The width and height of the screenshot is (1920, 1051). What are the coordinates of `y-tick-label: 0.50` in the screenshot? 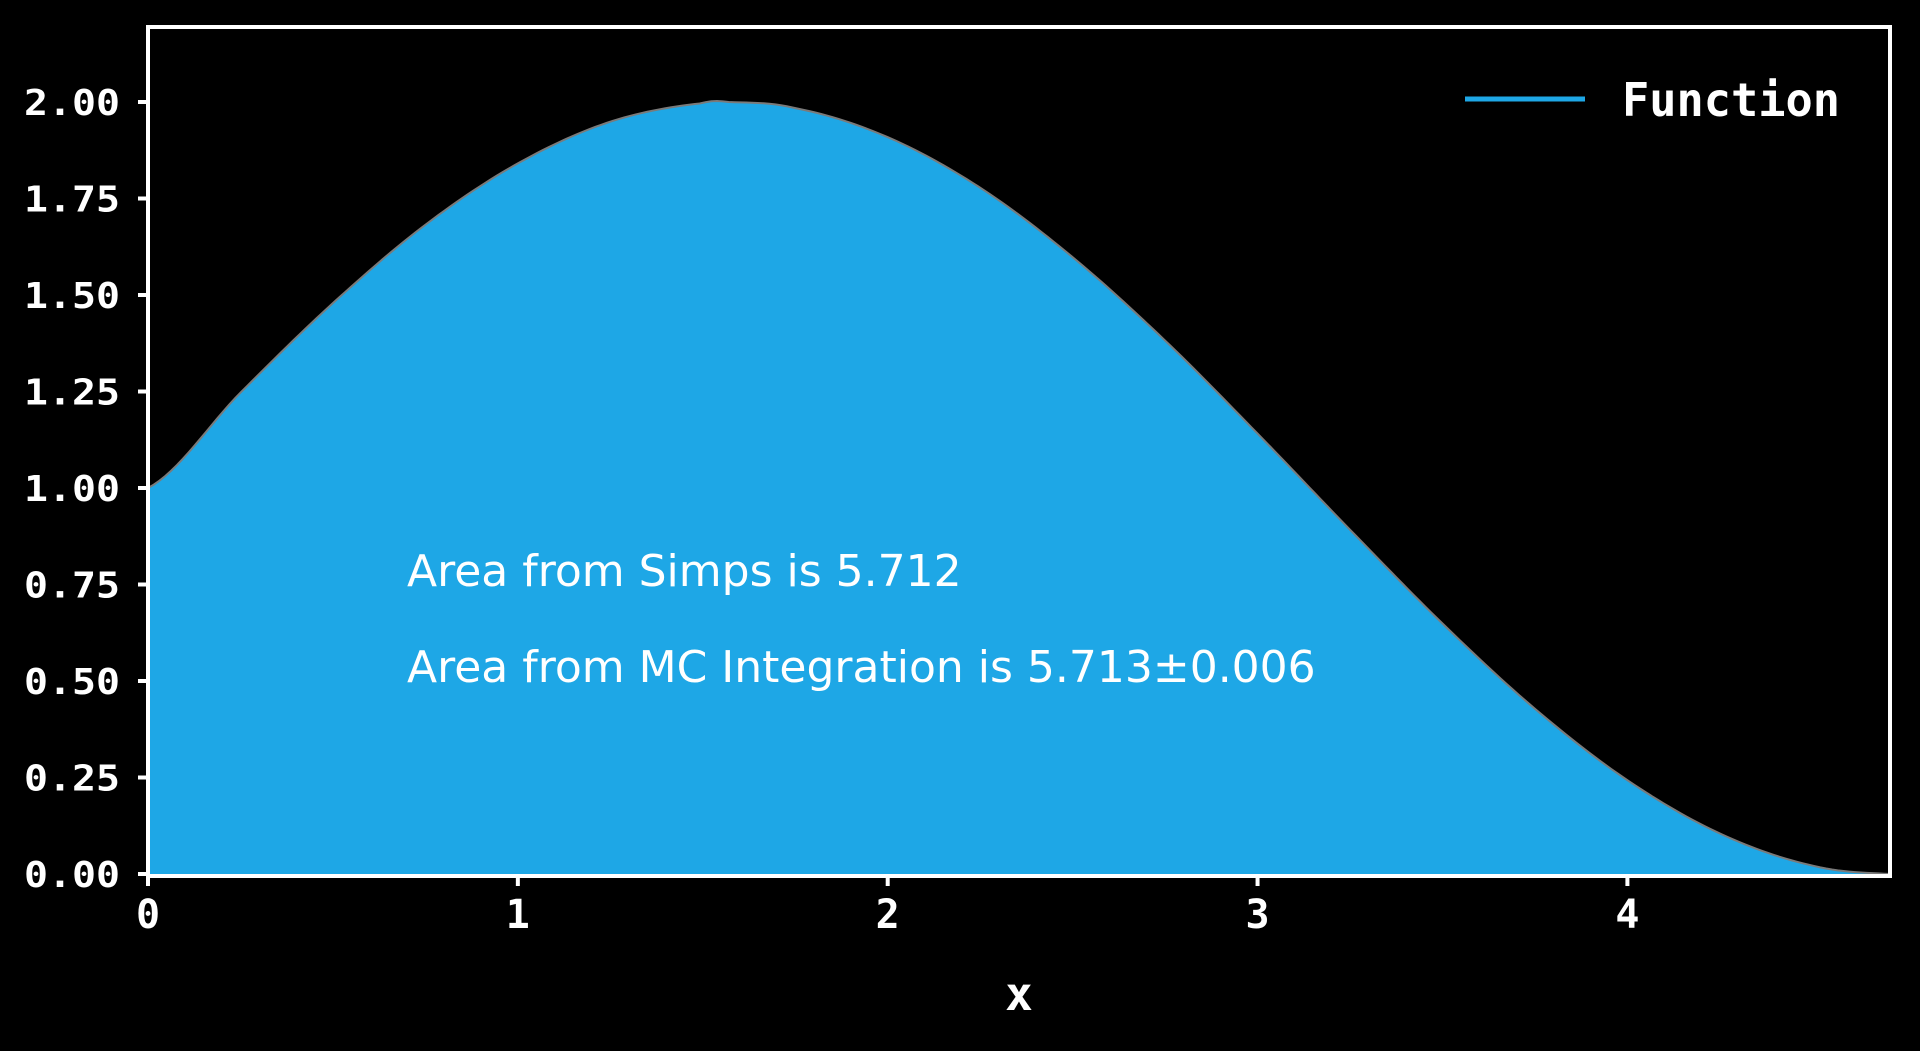 It's located at (72, 682).